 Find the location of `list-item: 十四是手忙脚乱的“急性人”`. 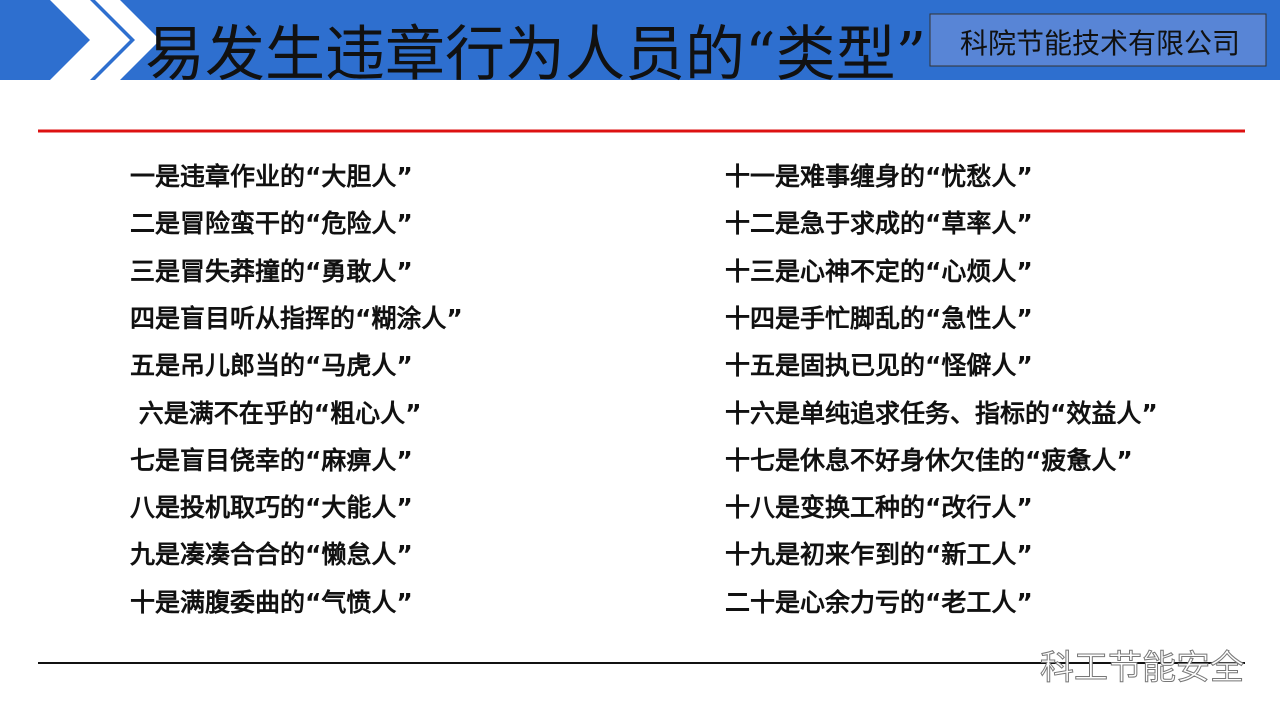

list-item: 十四是手忙脚乱的“急性人” is located at coordinates (879, 318).